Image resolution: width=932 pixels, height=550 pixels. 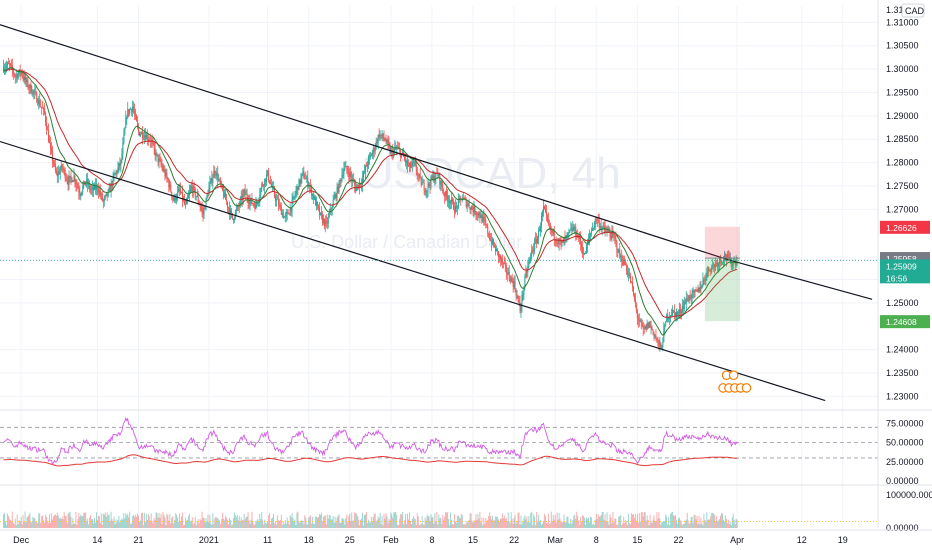 What do you see at coordinates (843, 540) in the screenshot?
I see `time-tick-label: 19` at bounding box center [843, 540].